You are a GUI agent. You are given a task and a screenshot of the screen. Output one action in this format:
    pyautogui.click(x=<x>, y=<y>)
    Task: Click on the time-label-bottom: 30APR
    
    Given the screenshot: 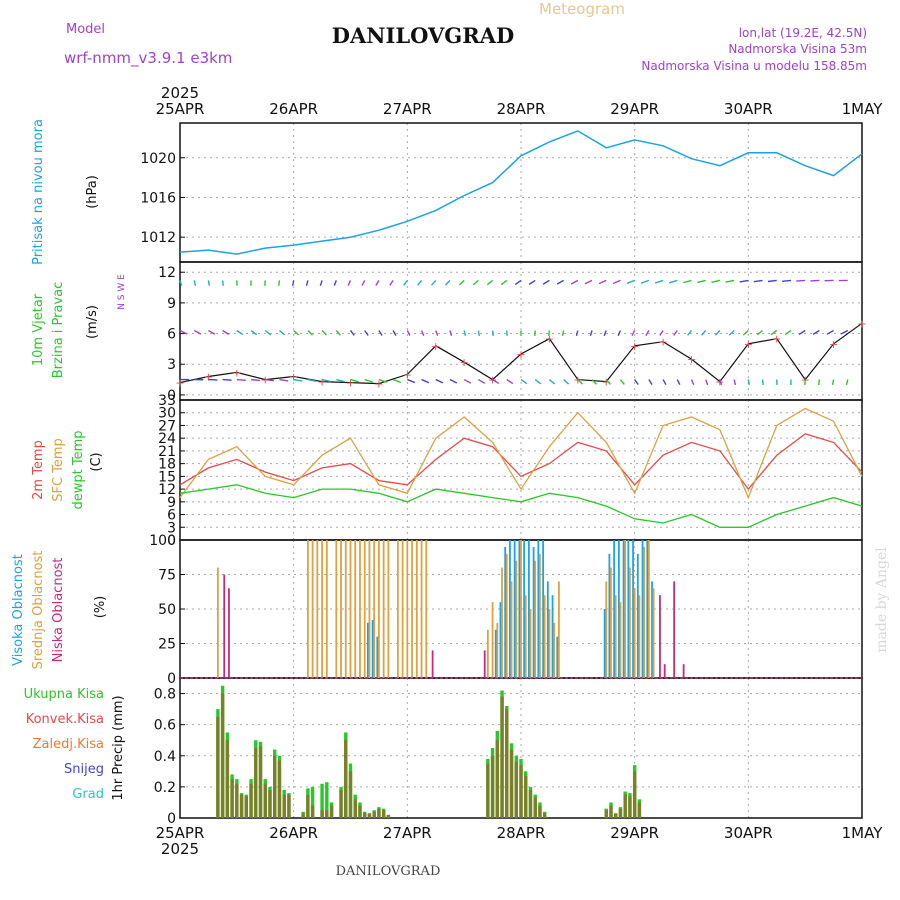 What is the action you would take?
    pyautogui.click(x=748, y=833)
    